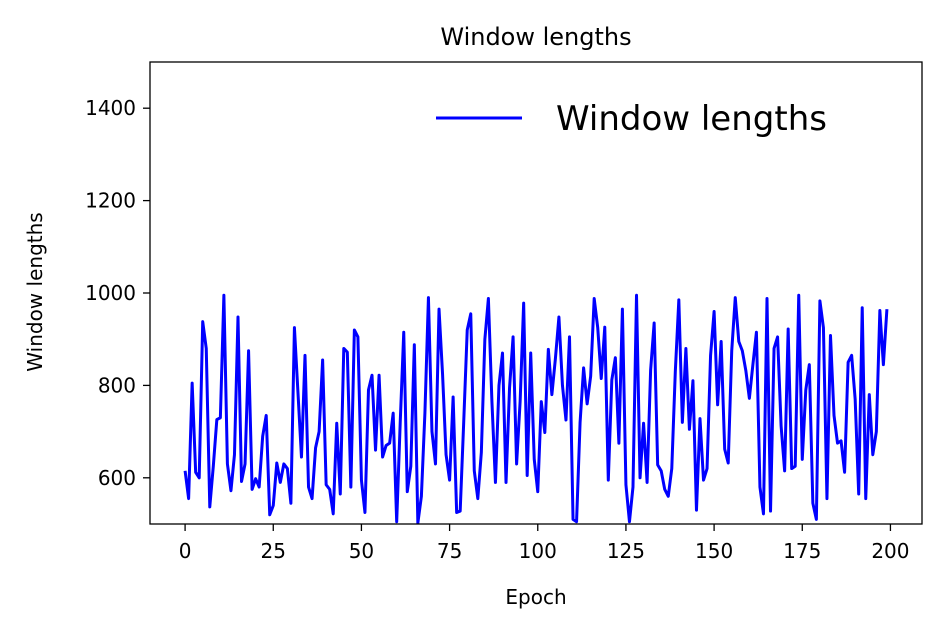  I want to click on y-tick-label: 1200, so click(110, 201).